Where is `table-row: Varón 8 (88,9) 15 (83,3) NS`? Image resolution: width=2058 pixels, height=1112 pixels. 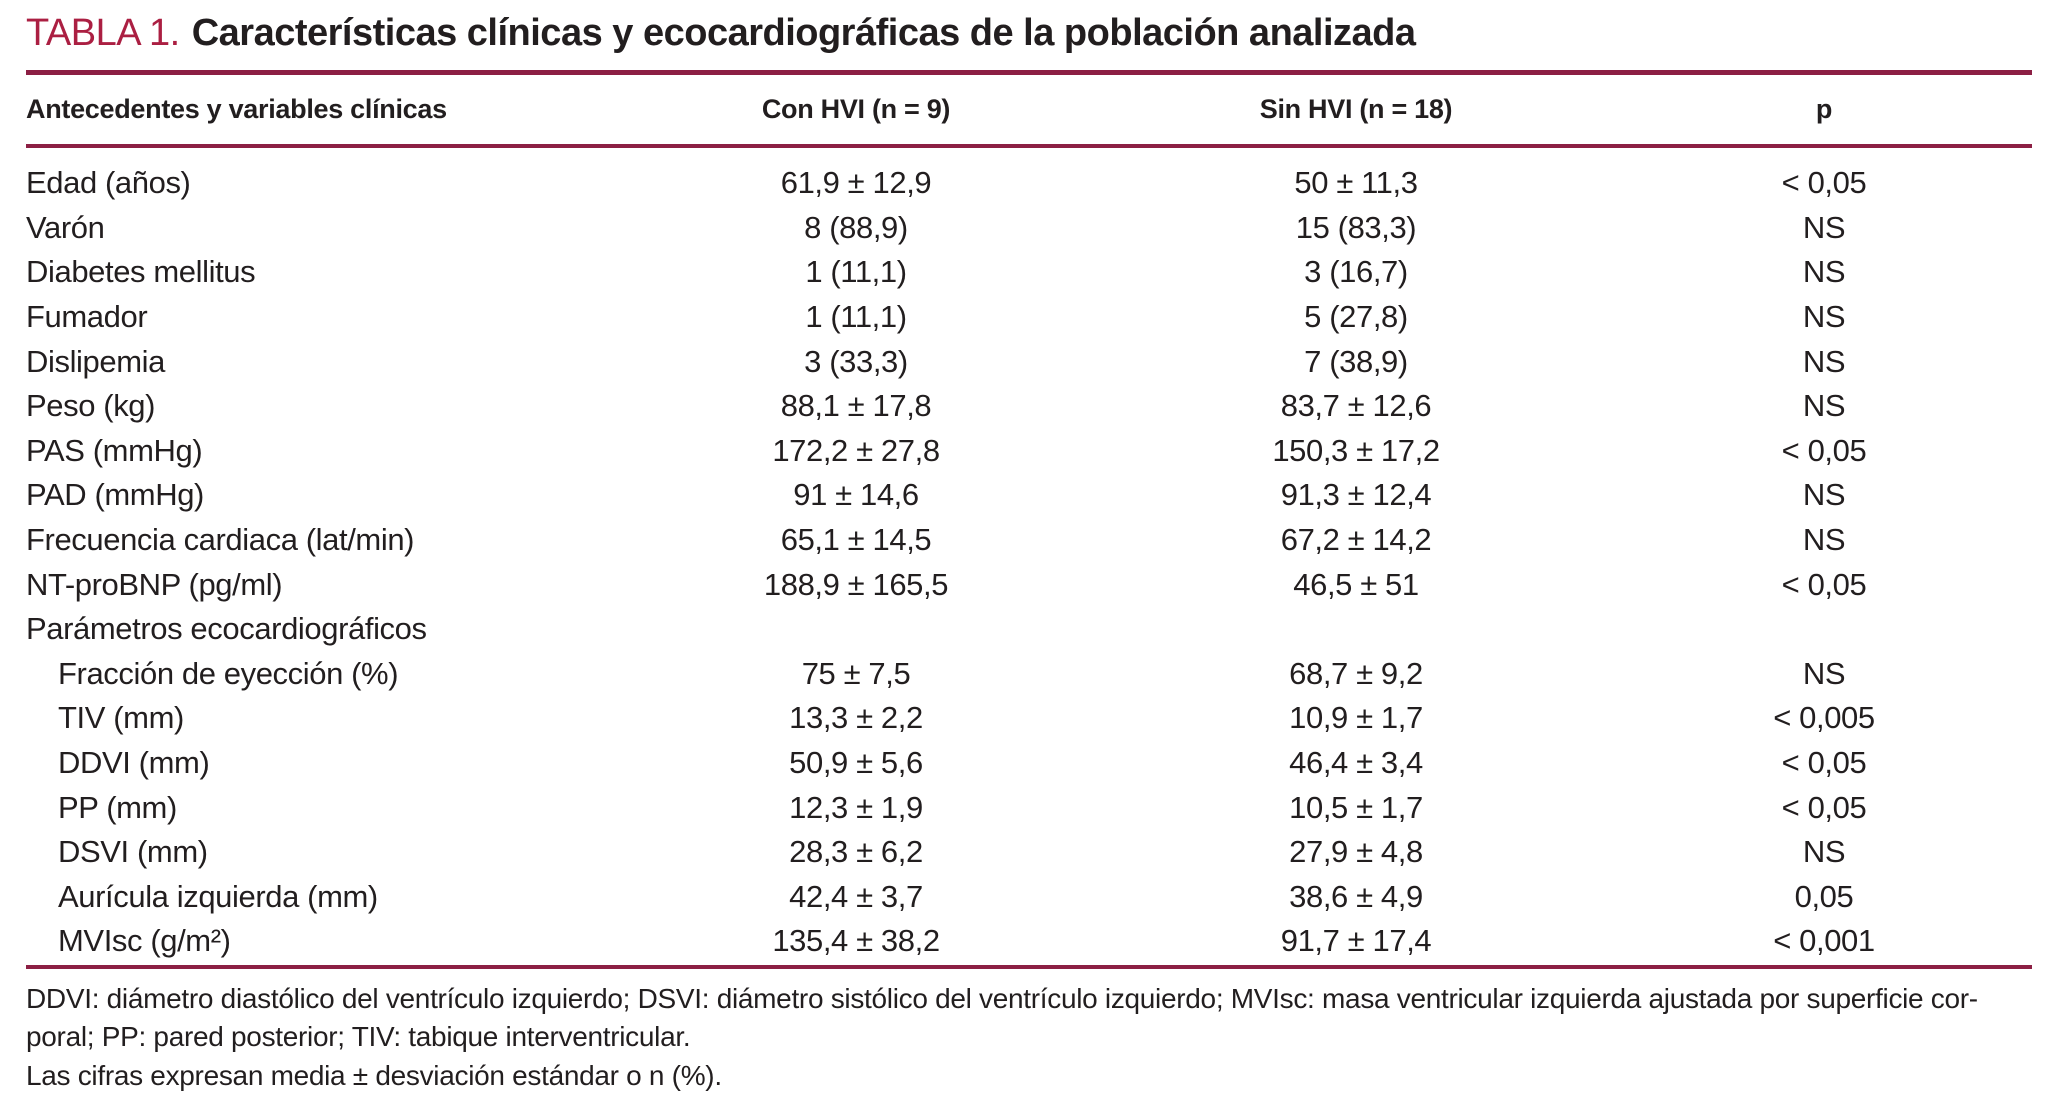
table-row: Varón 8 (88,9) 15 (83,3) NS is located at coordinates (1029, 228).